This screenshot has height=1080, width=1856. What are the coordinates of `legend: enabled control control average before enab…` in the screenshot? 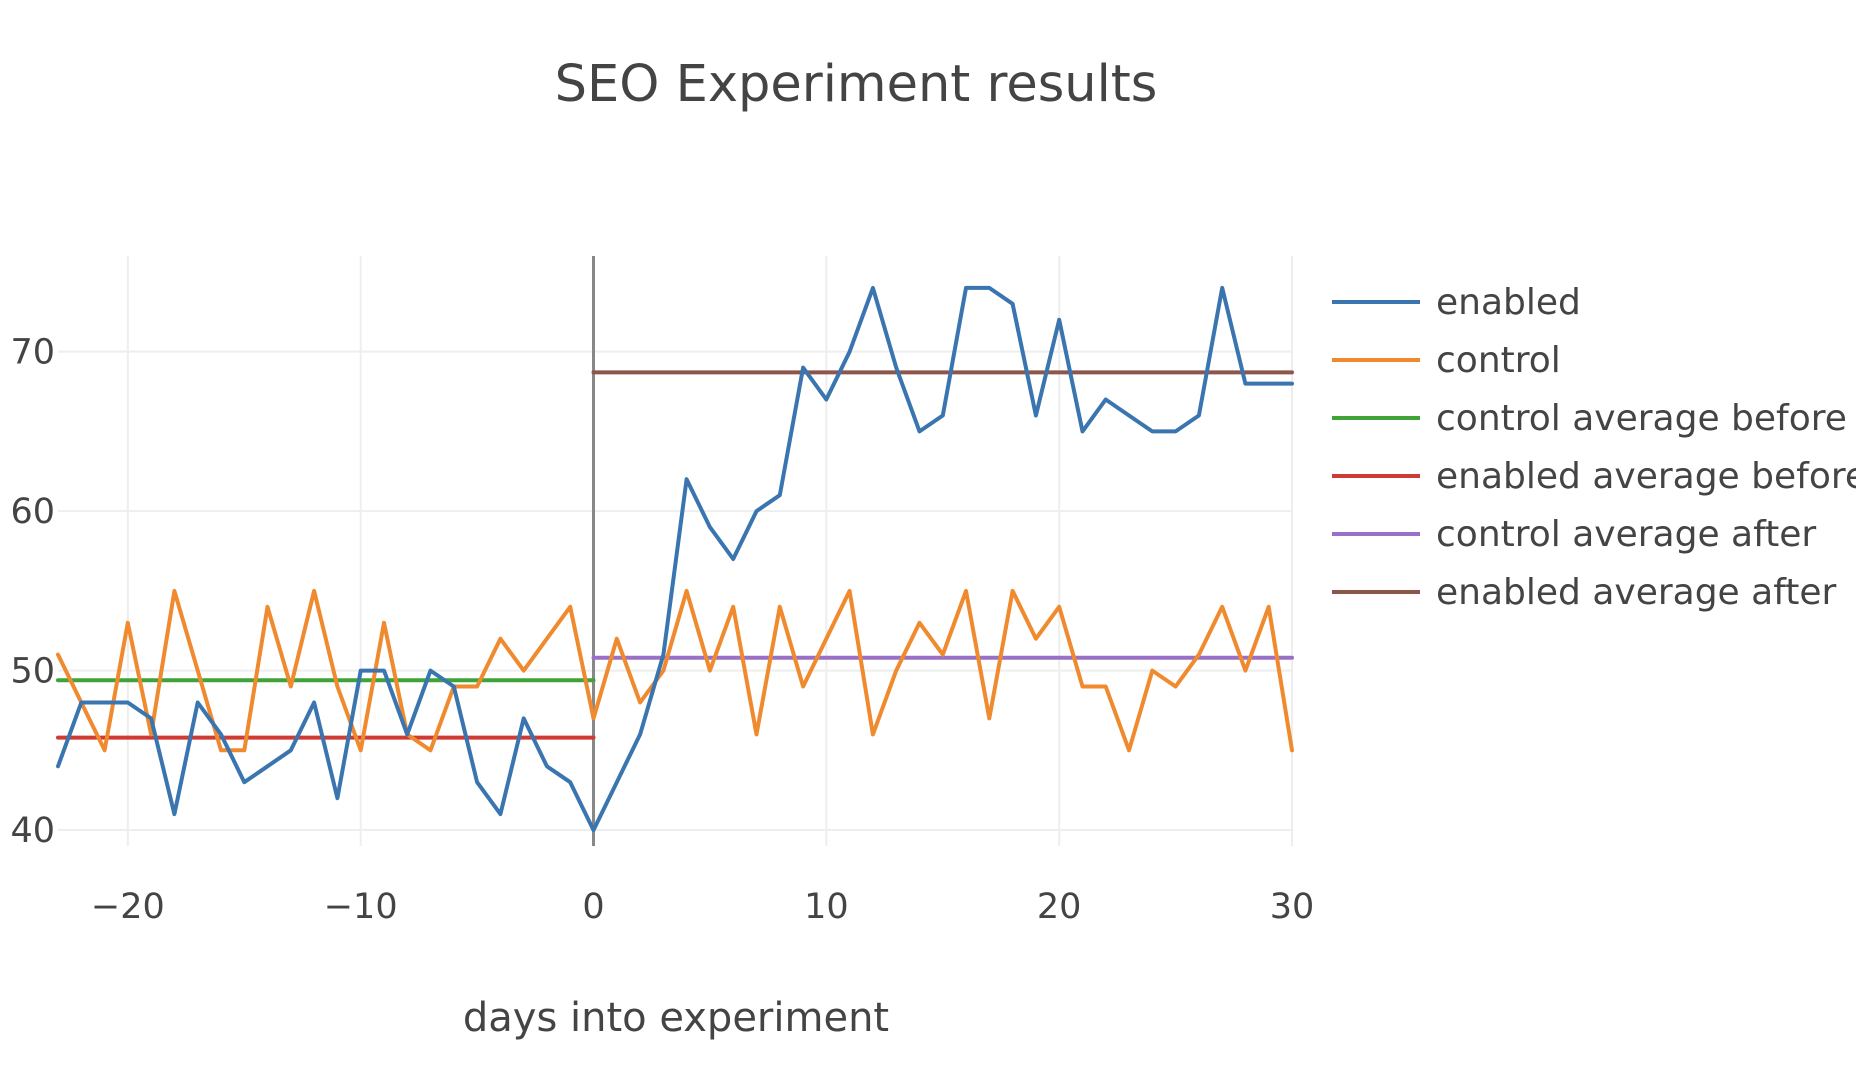 It's located at (1594, 447).